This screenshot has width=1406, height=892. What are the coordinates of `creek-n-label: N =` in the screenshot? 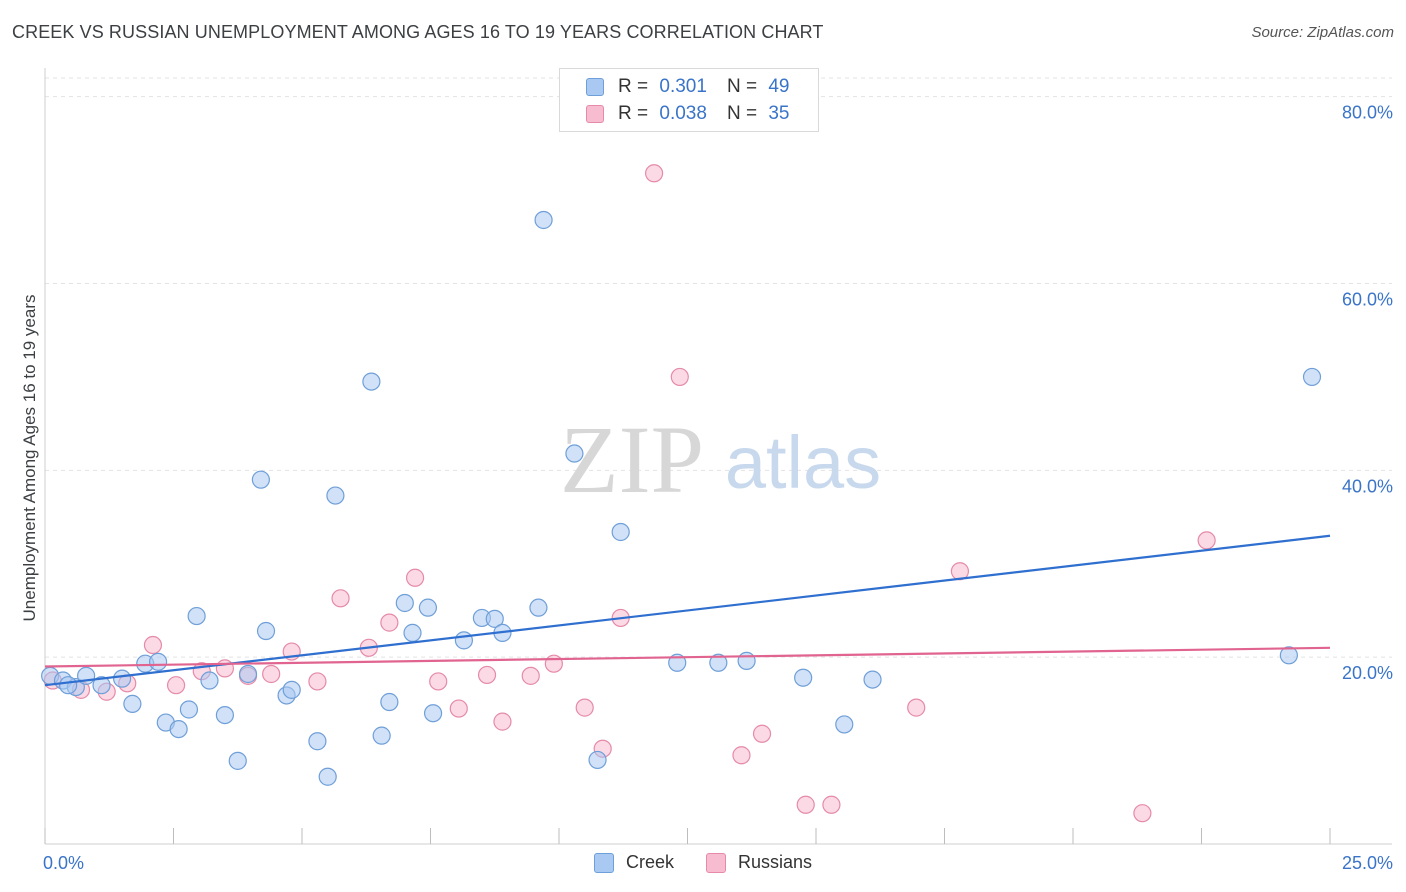 It's located at (742, 86).